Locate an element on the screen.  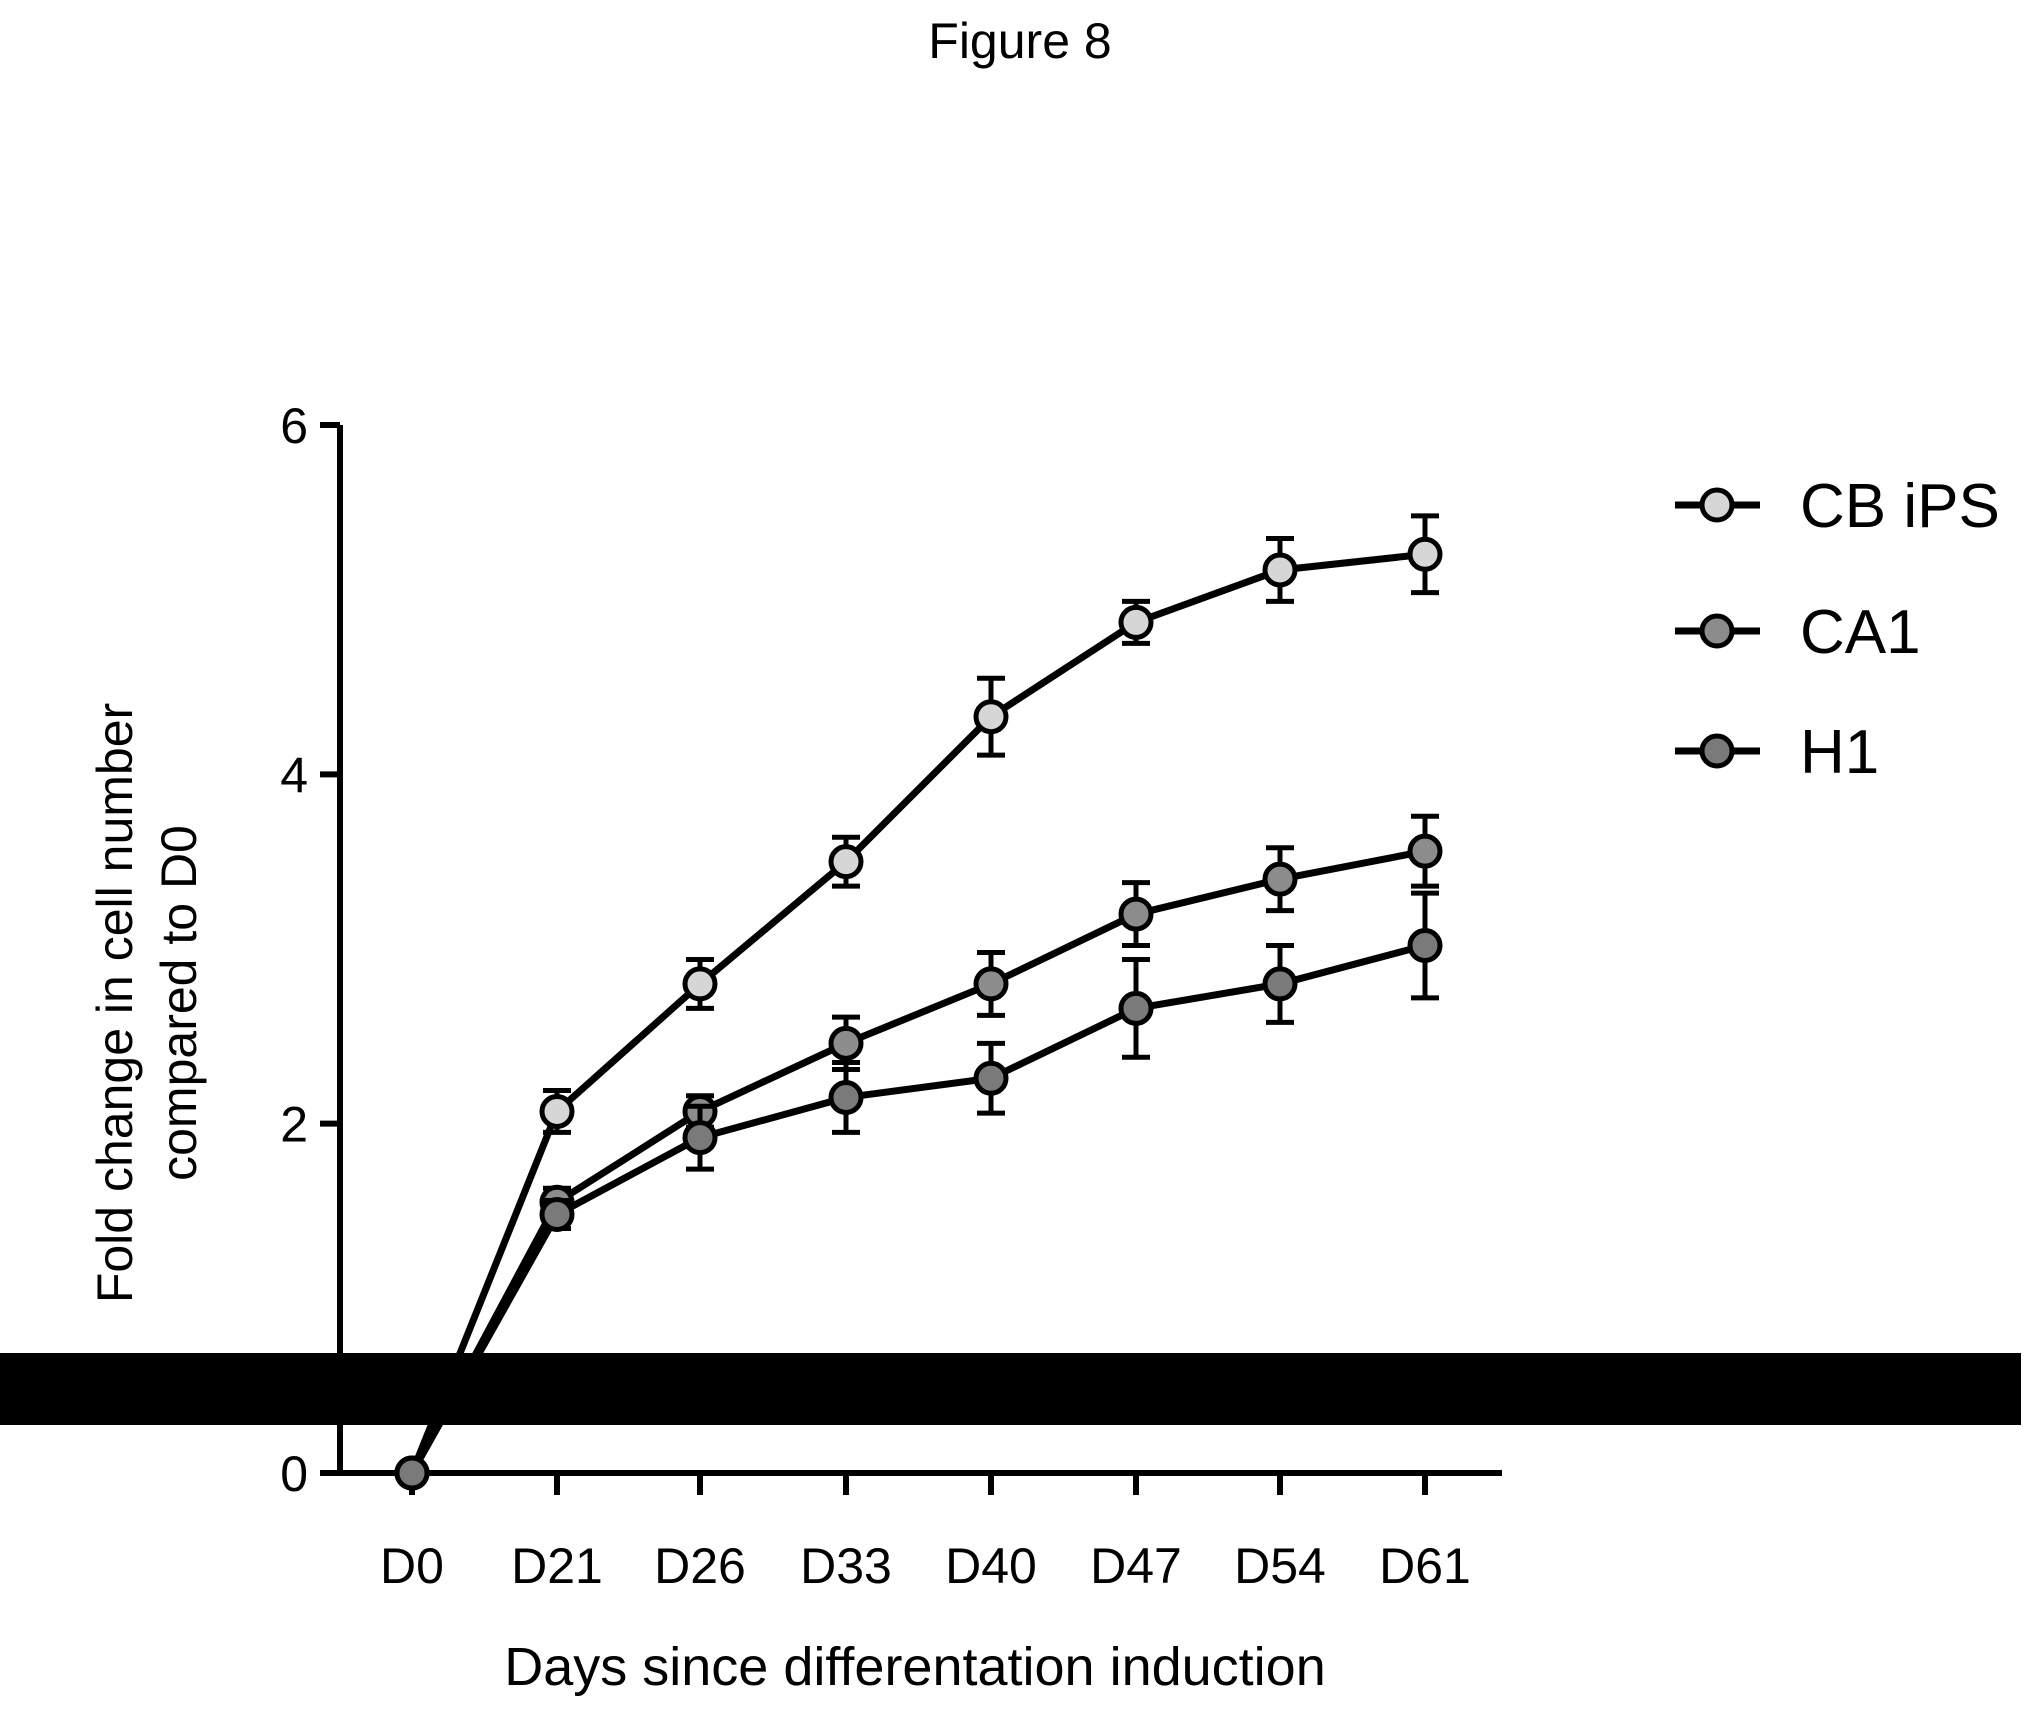
x-tick-label: D61 is located at coordinates (1425, 1566).